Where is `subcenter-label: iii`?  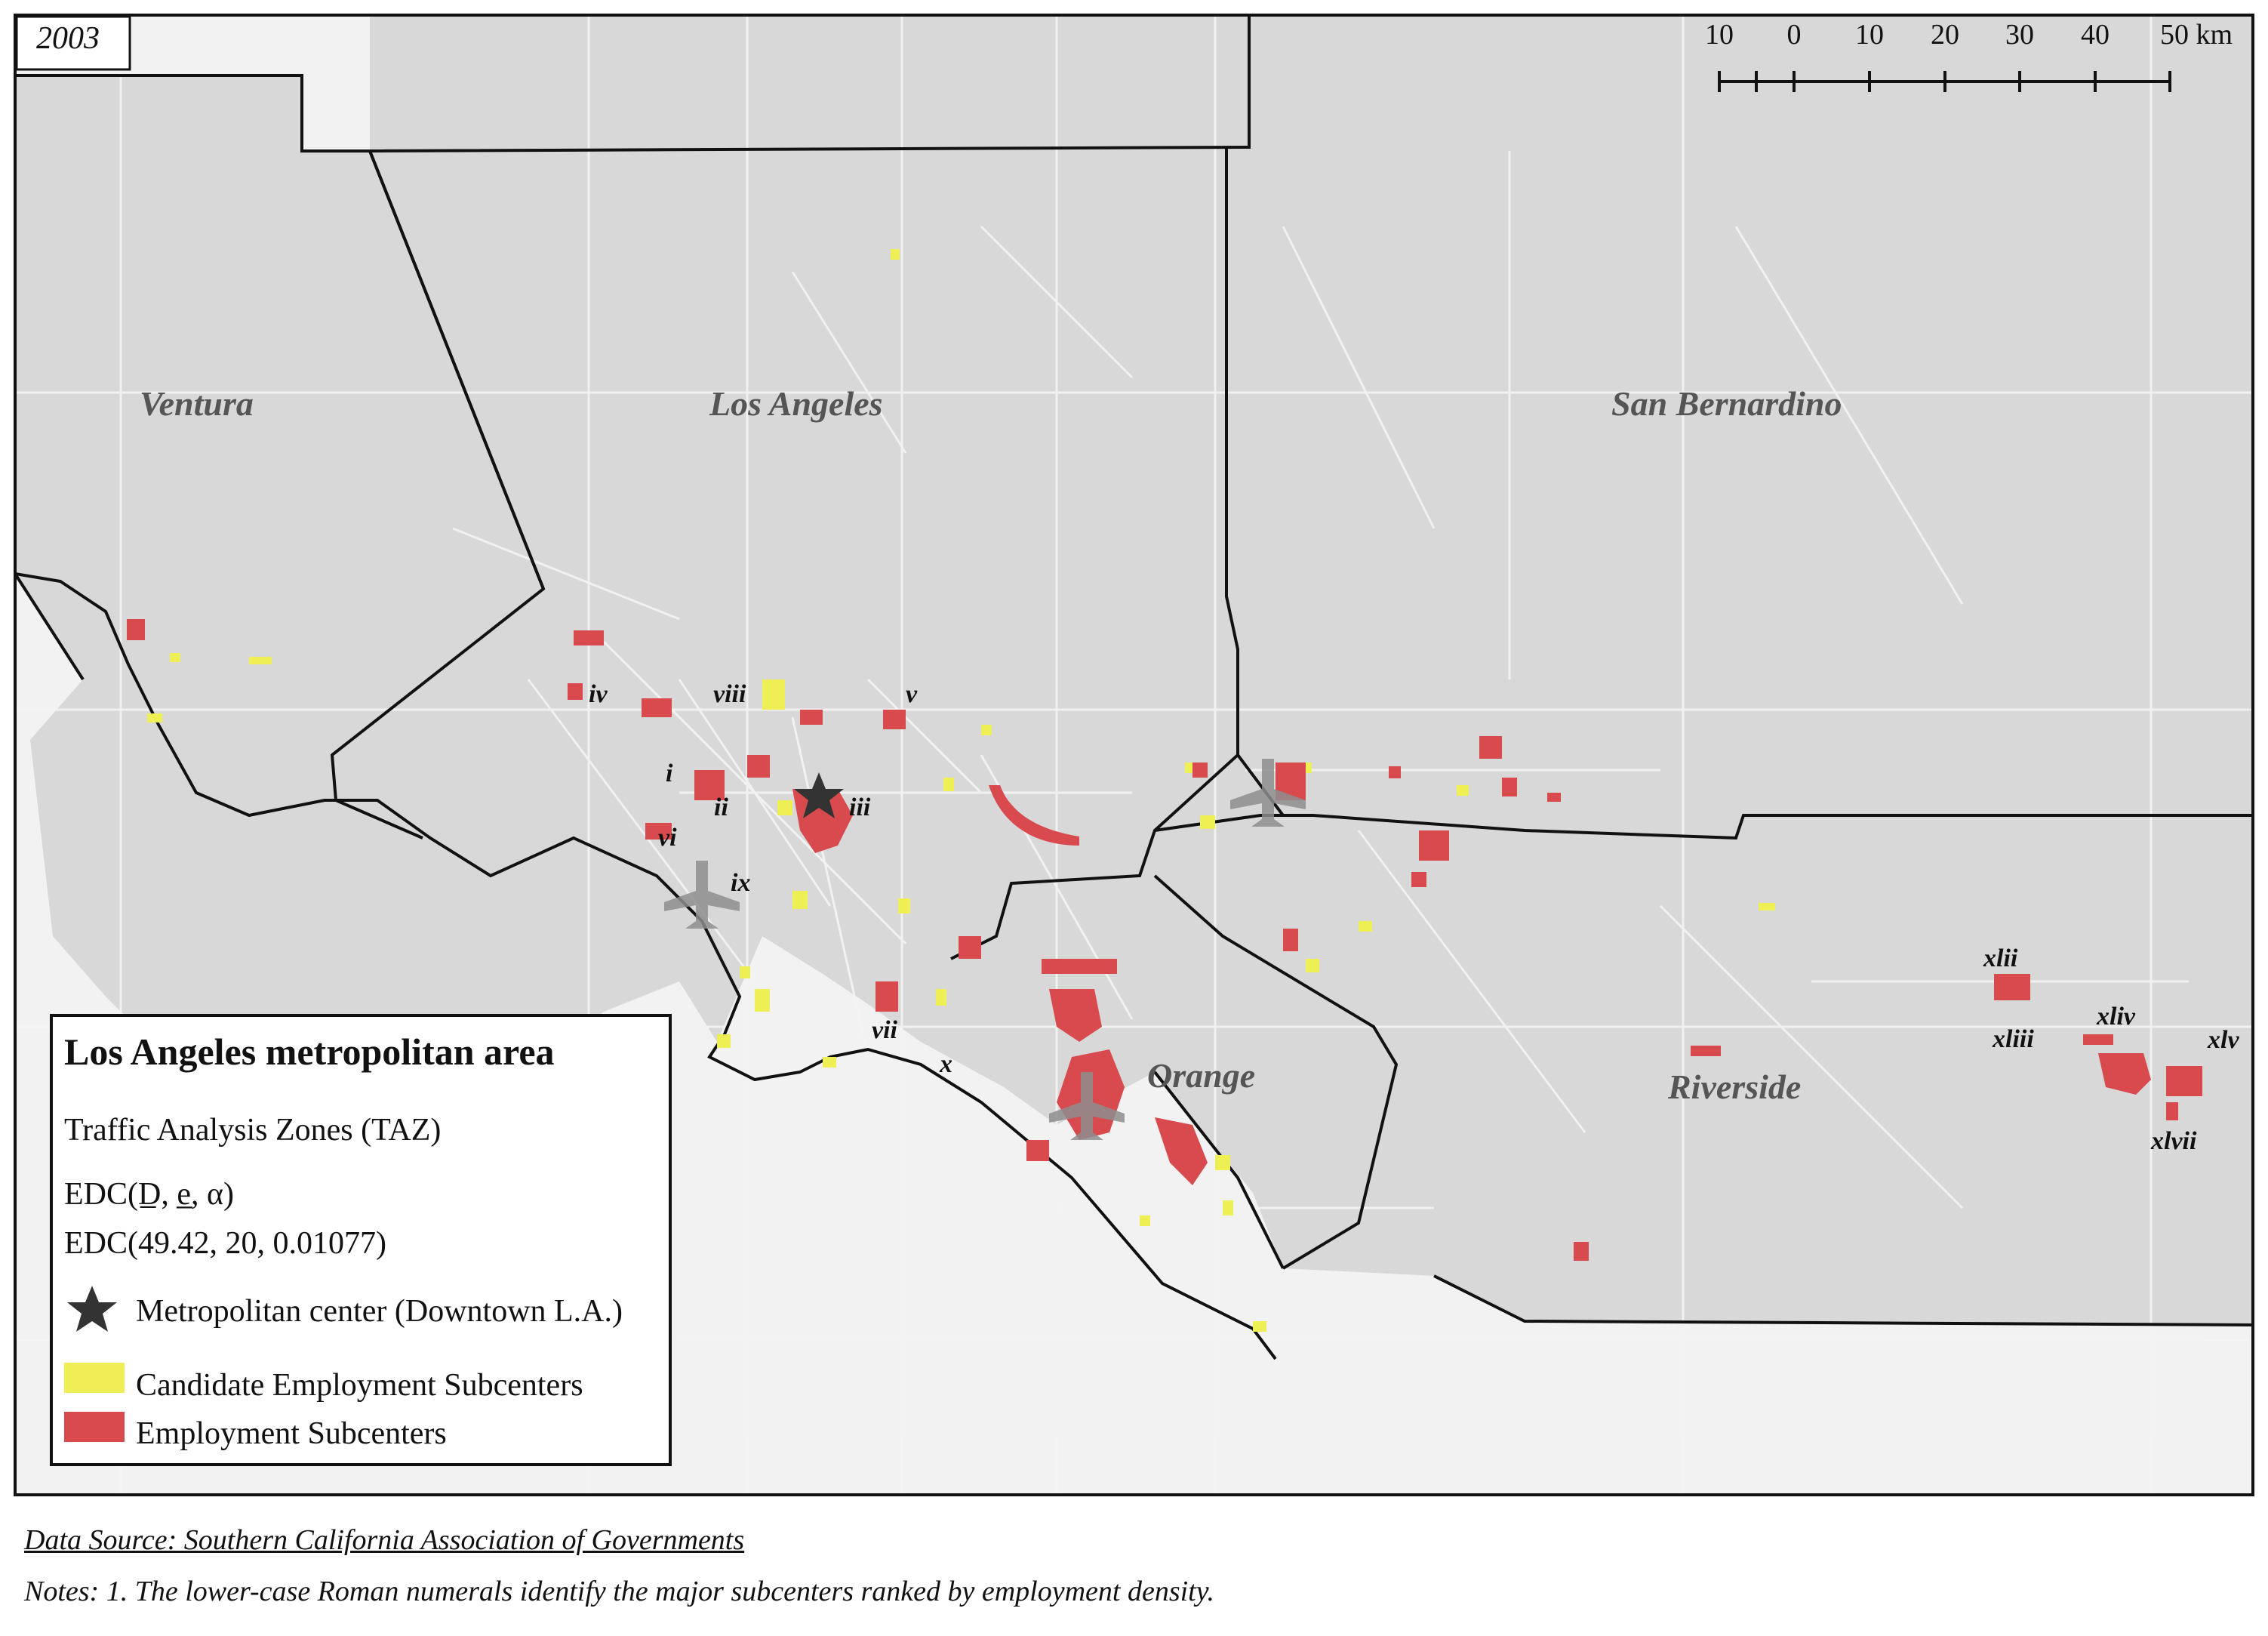
subcenter-label: iii is located at coordinates (860, 807).